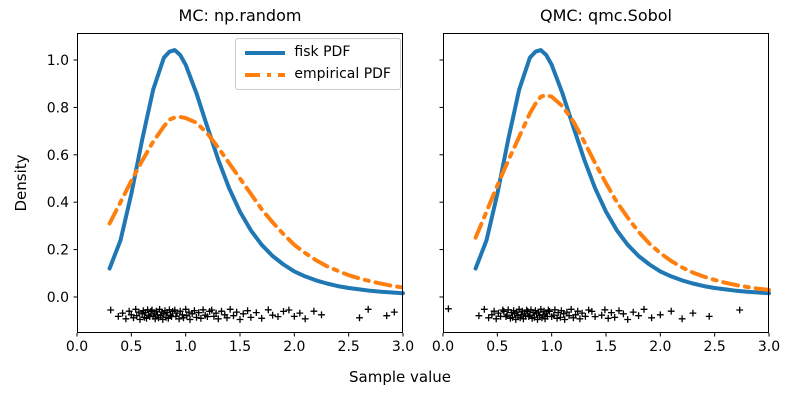  Describe the element at coordinates (322, 52) in the screenshot. I see `legend-label-fisk-pdf: fisk PDF` at that location.